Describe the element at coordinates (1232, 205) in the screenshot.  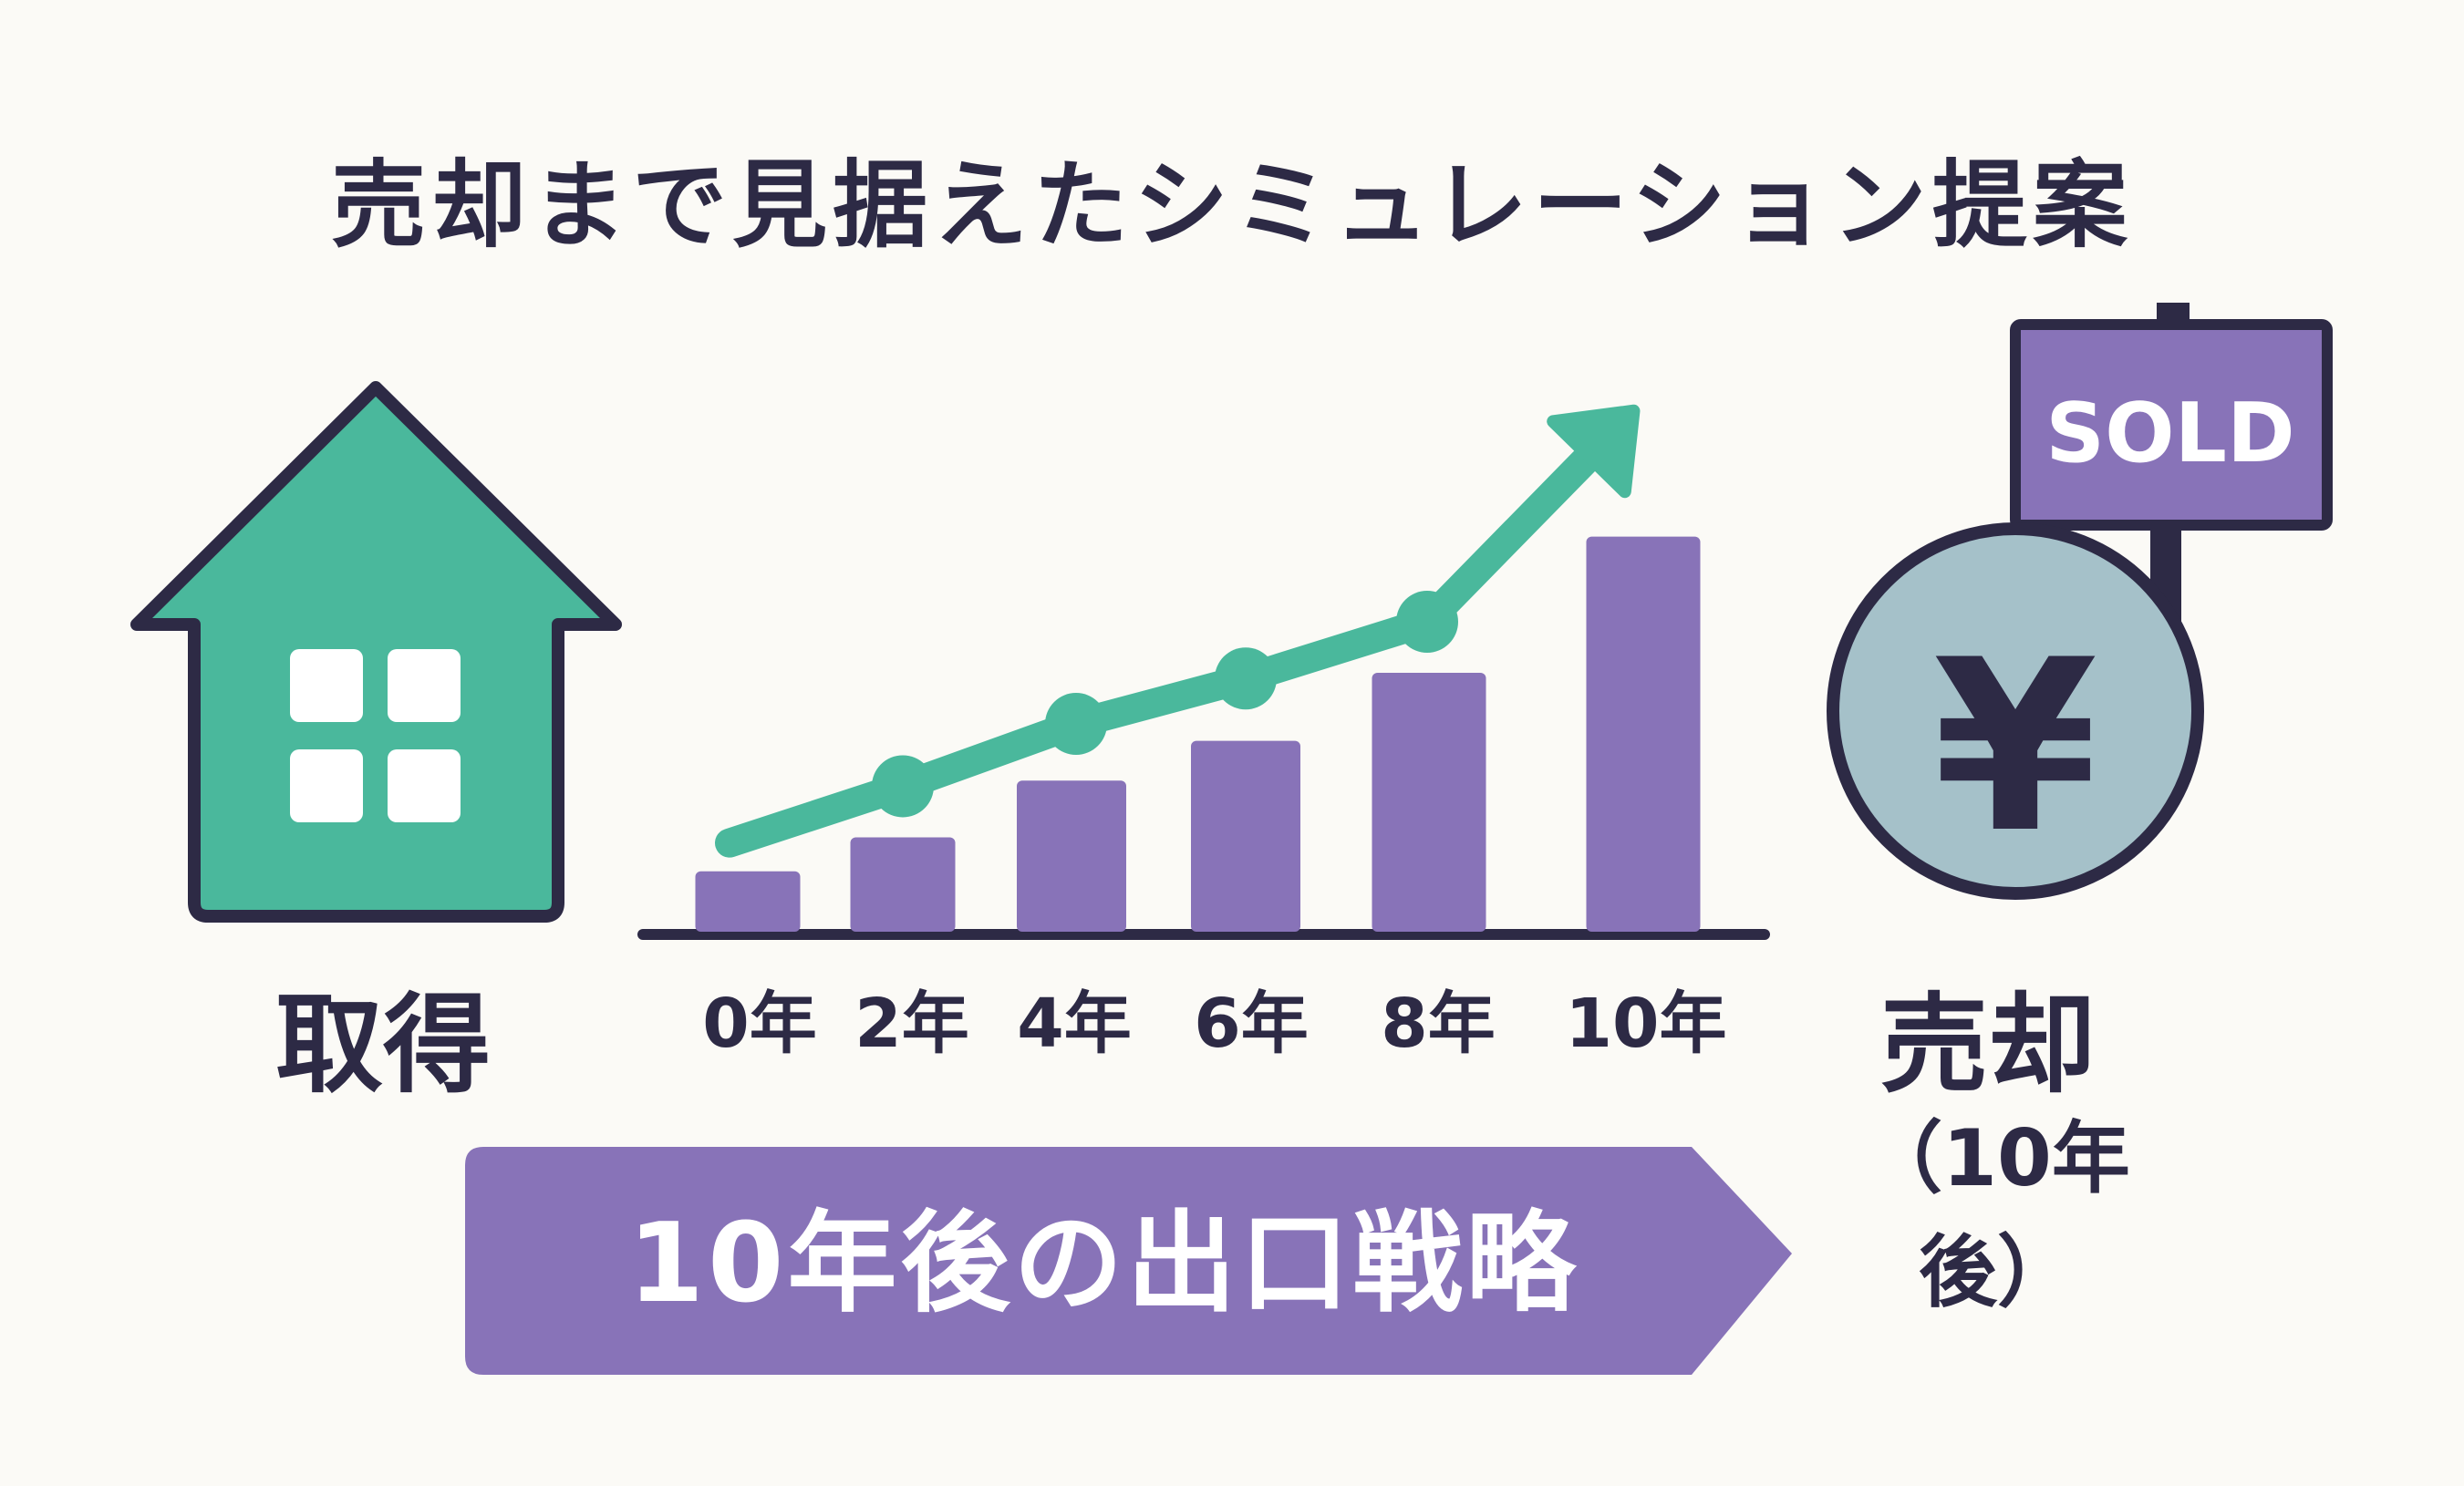
I see `page-title: 売却まで見据えたシミュレーション提案` at that location.